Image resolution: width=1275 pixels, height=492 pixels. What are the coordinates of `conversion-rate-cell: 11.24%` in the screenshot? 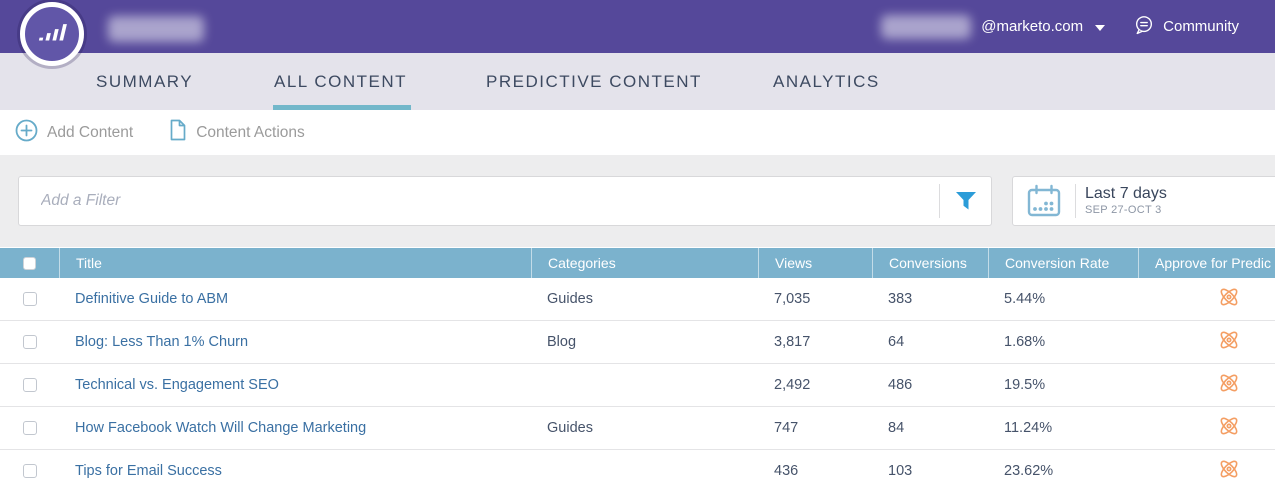 It's located at (1028, 428).